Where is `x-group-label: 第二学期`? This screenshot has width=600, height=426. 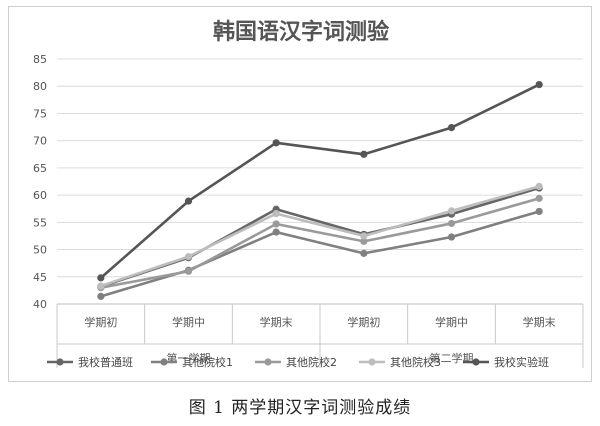 x-group-label: 第二学期 is located at coordinates (452, 358).